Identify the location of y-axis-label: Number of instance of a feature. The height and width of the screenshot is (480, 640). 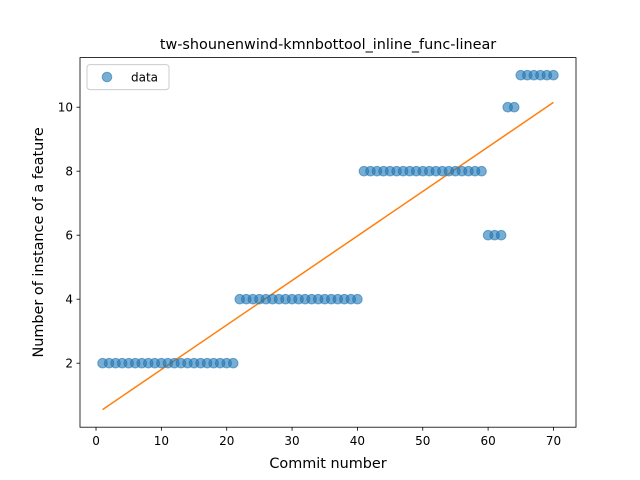
(39, 242).